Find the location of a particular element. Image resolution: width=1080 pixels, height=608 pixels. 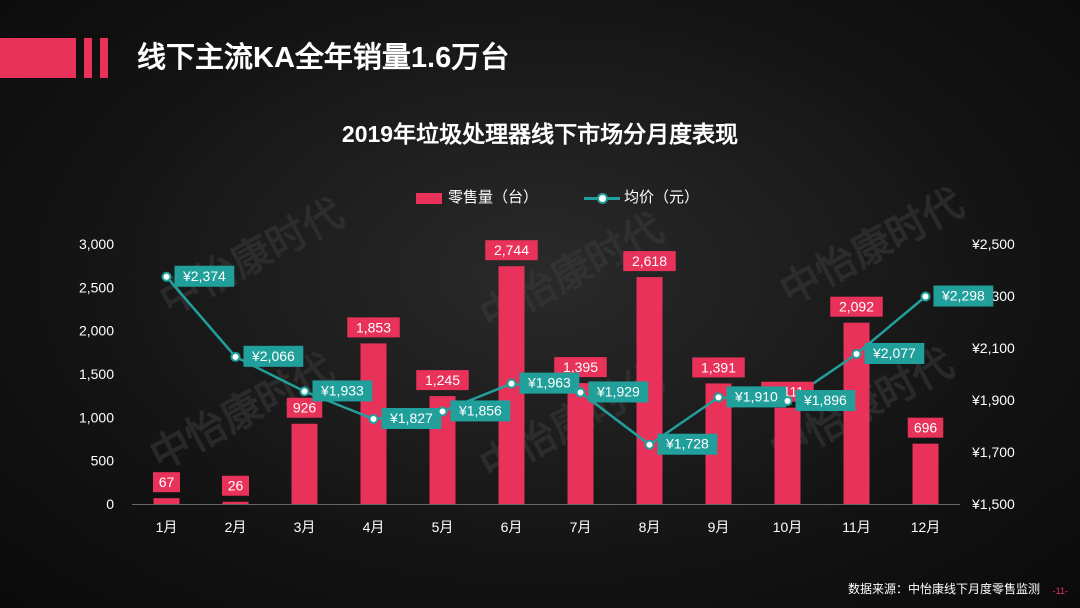

x-axis-tick-label: 6月 is located at coordinates (512, 527).